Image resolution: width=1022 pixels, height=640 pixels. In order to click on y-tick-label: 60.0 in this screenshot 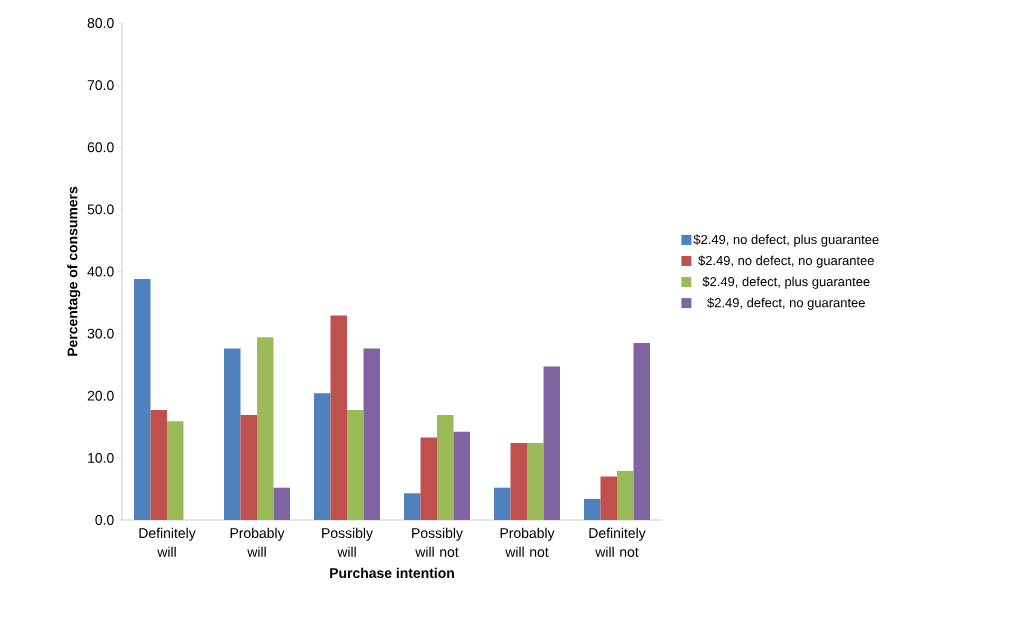, I will do `click(100, 147)`.